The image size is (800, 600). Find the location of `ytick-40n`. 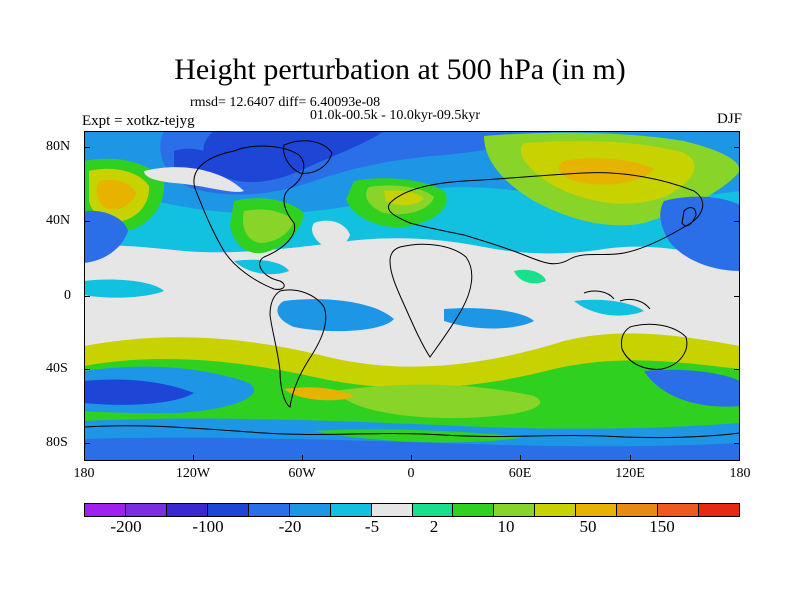

ytick-40n is located at coordinates (87, 221).